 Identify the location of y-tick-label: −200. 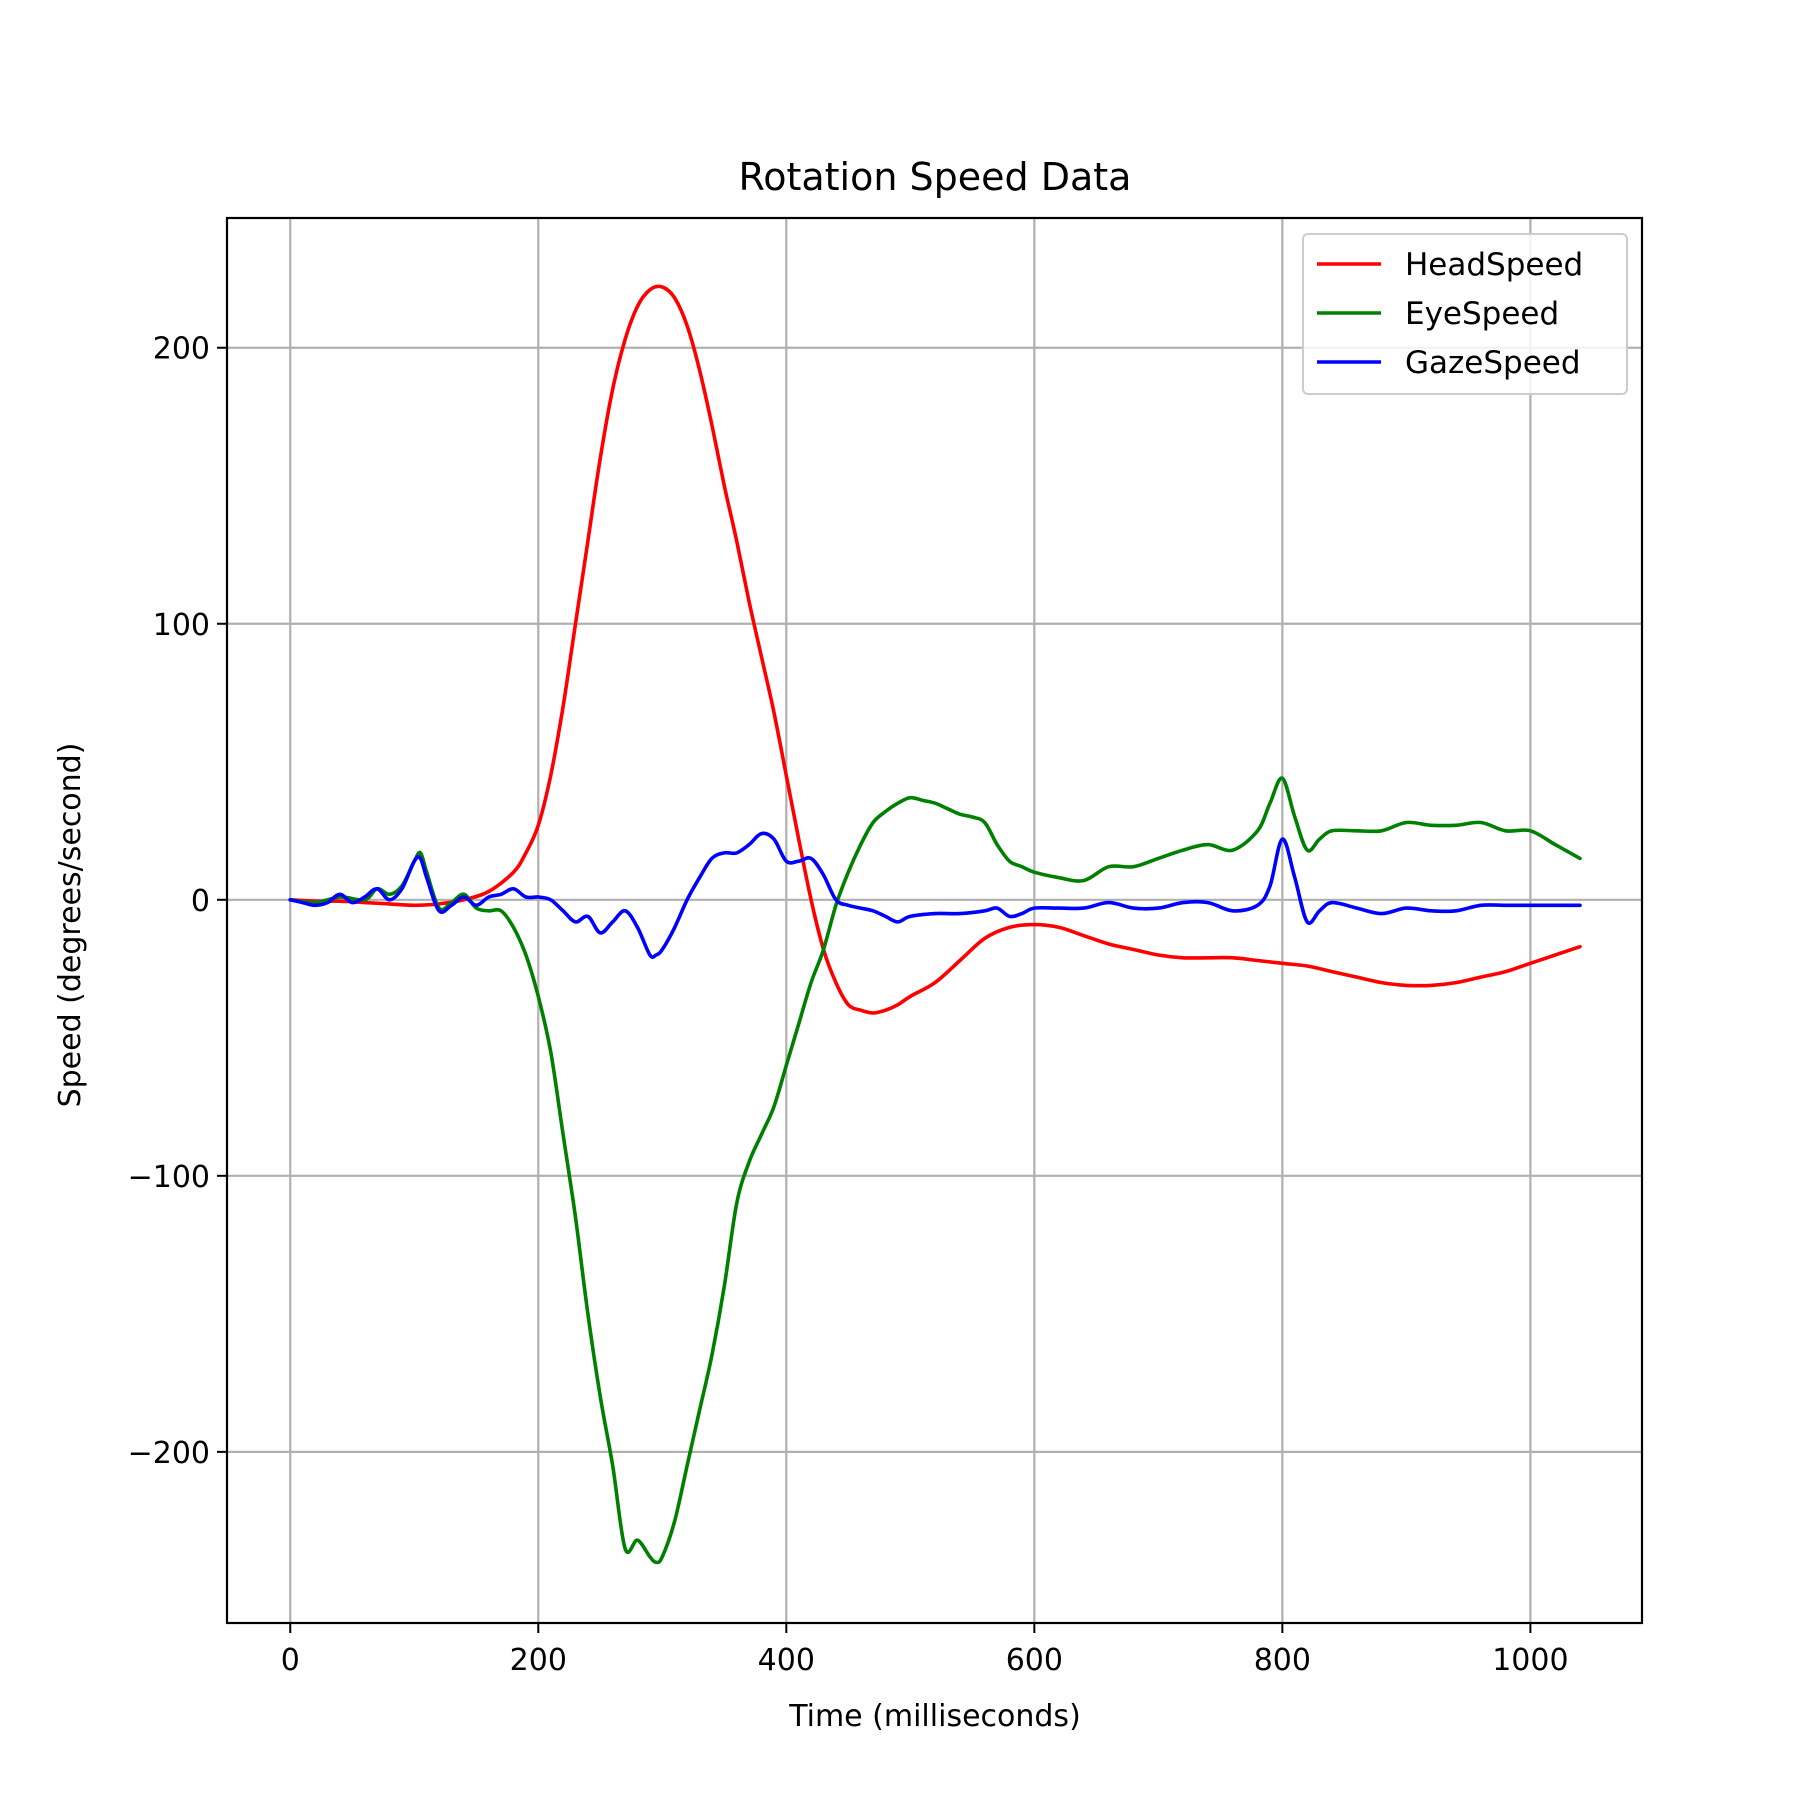
(169, 1453).